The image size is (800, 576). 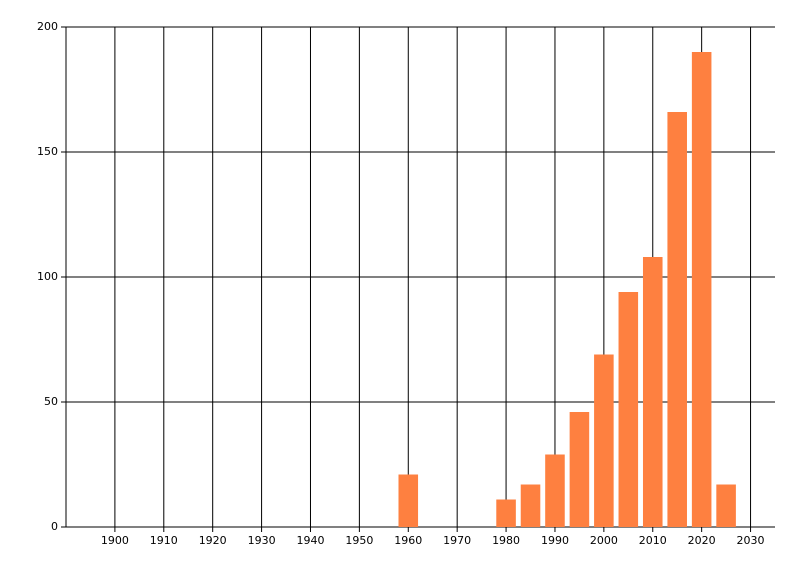 I want to click on x-tick-label: 1910, so click(x=164, y=540).